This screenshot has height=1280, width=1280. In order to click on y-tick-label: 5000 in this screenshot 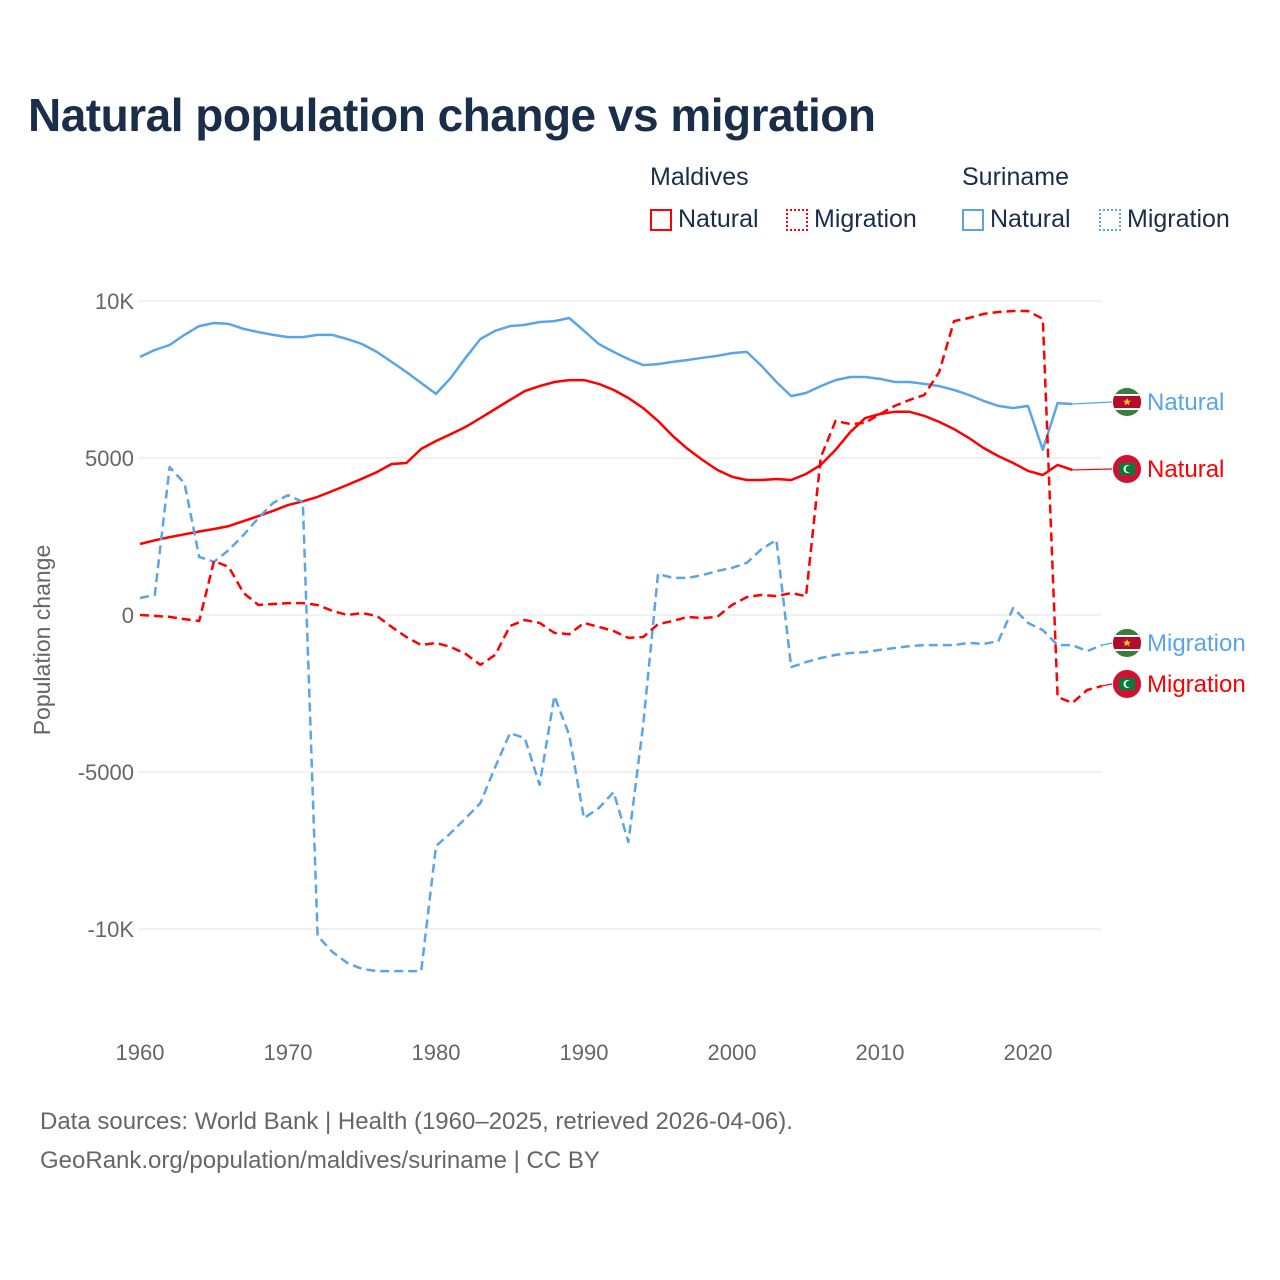, I will do `click(109, 458)`.